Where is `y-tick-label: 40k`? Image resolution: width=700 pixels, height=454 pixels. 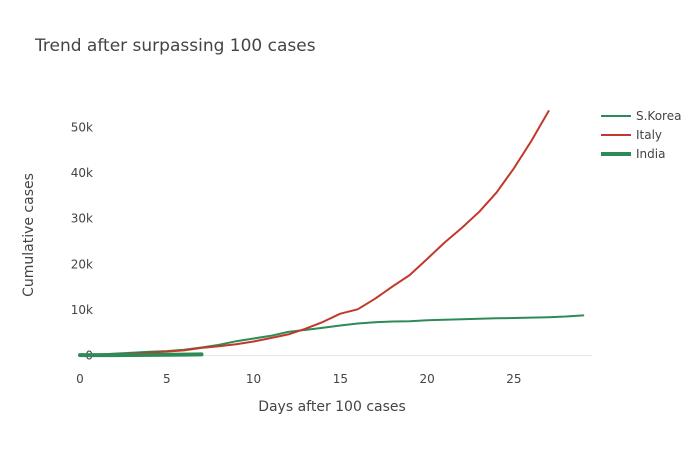
y-tick-label: 40k is located at coordinates (82, 173).